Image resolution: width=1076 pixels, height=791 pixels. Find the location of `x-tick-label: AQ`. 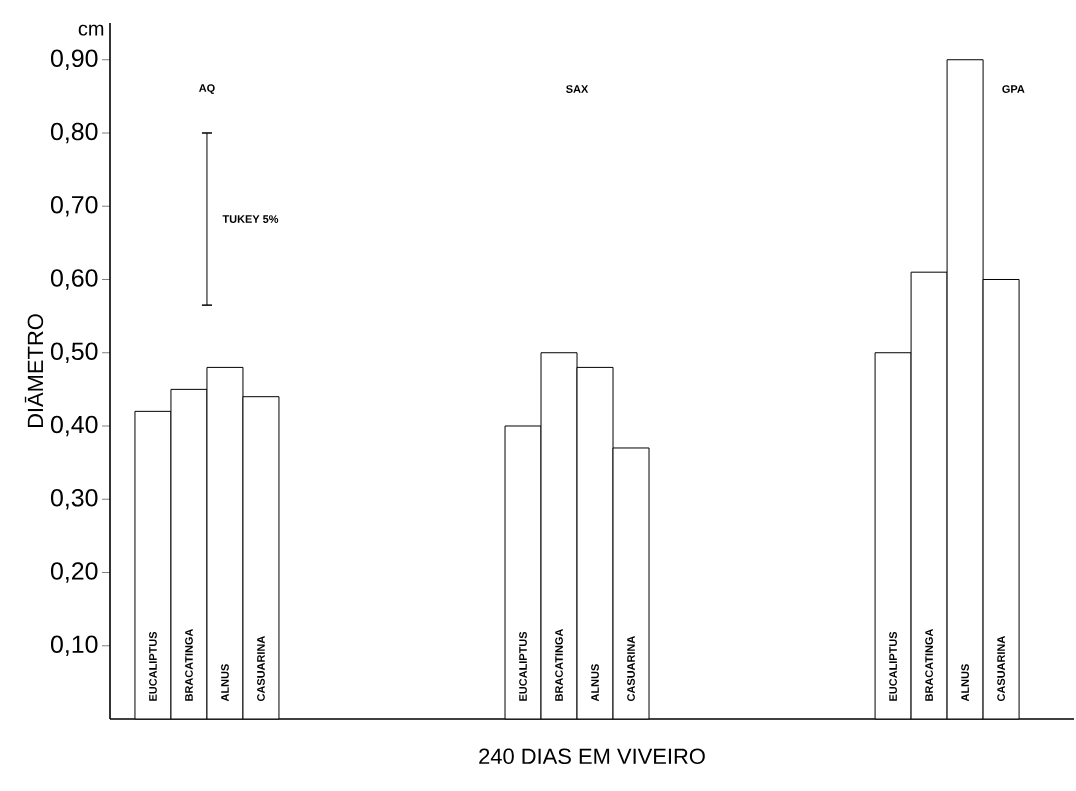

x-tick-label: AQ is located at coordinates (207, 89).